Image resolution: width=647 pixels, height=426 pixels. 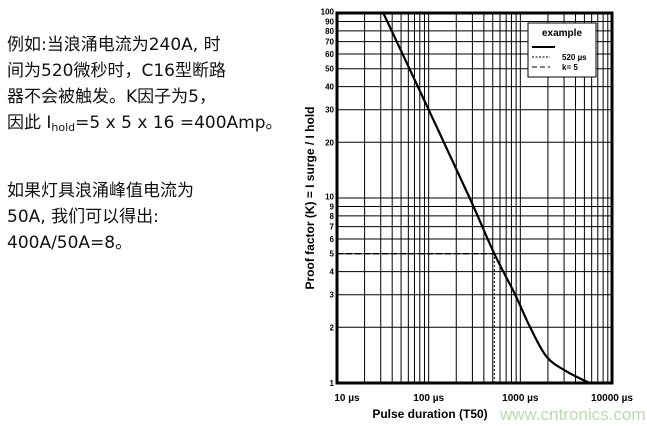 What do you see at coordinates (179, 123) in the screenshot?
I see `text-part: =5 x 5 x 16 =400Amp。` at bounding box center [179, 123].